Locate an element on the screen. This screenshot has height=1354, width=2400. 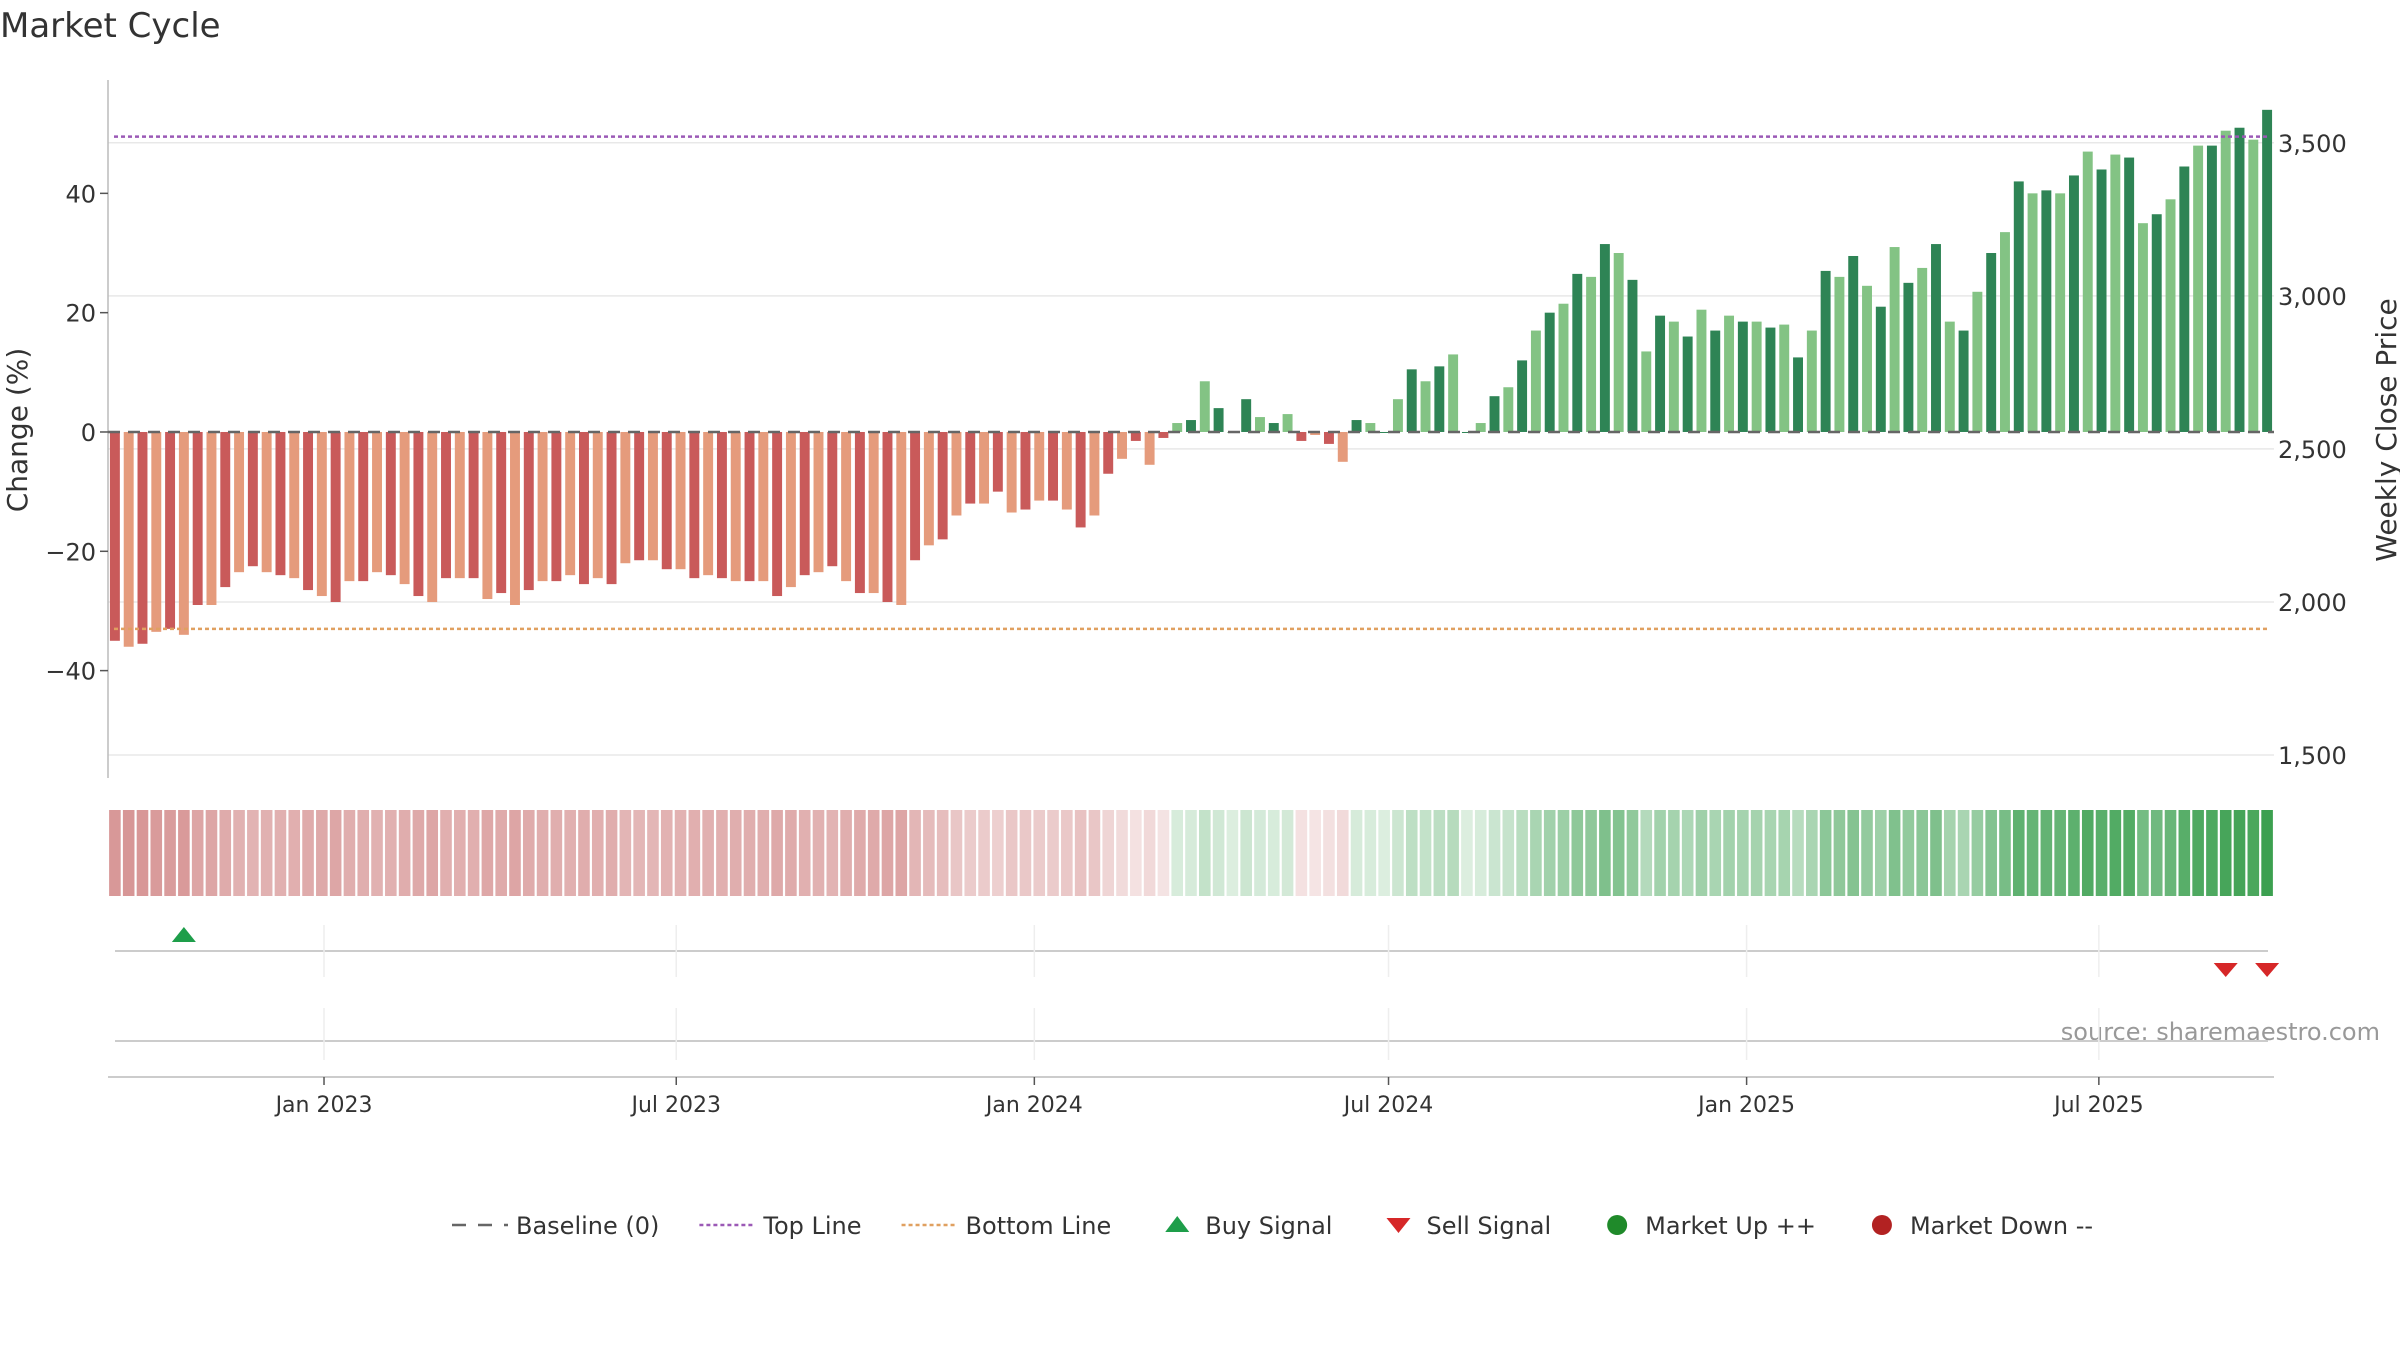
legend-label: Market Up ++ is located at coordinates (1730, 1226).